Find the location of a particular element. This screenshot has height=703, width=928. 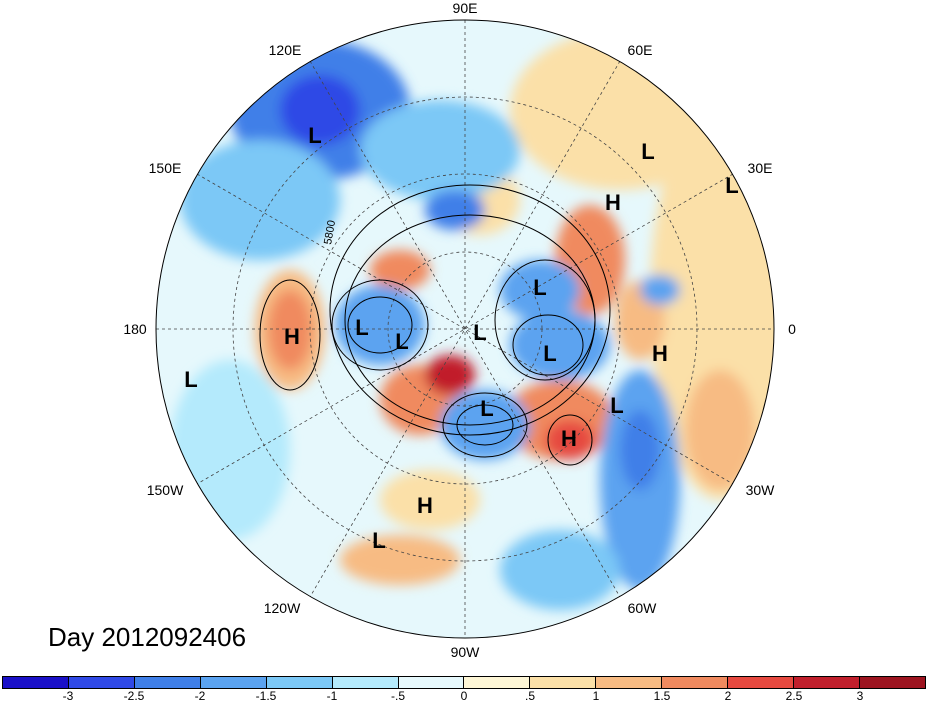

lon-label-150e: 150E is located at coordinates (165, 168).